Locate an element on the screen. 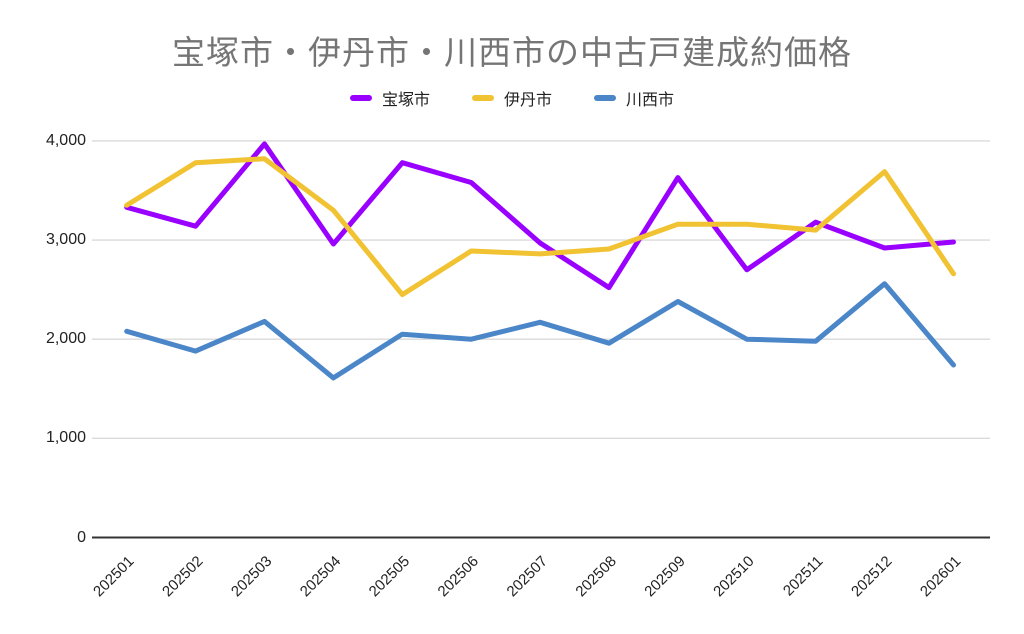 Image resolution: width=1024 pixels, height=634 pixels. y-tick-label: 3,000 is located at coordinates (65, 240).